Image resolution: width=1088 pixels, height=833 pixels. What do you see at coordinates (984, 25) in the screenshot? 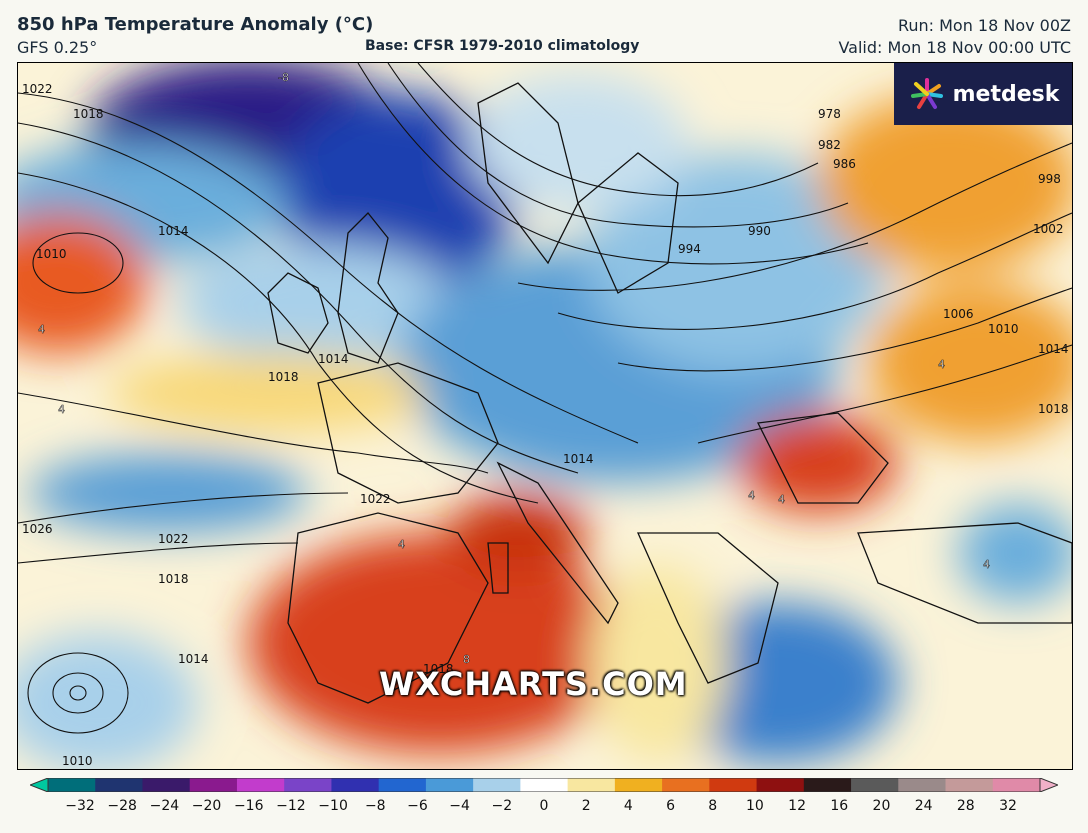
I see `run-time-label: Run: Mon 18 Nov 00Z` at bounding box center [984, 25].